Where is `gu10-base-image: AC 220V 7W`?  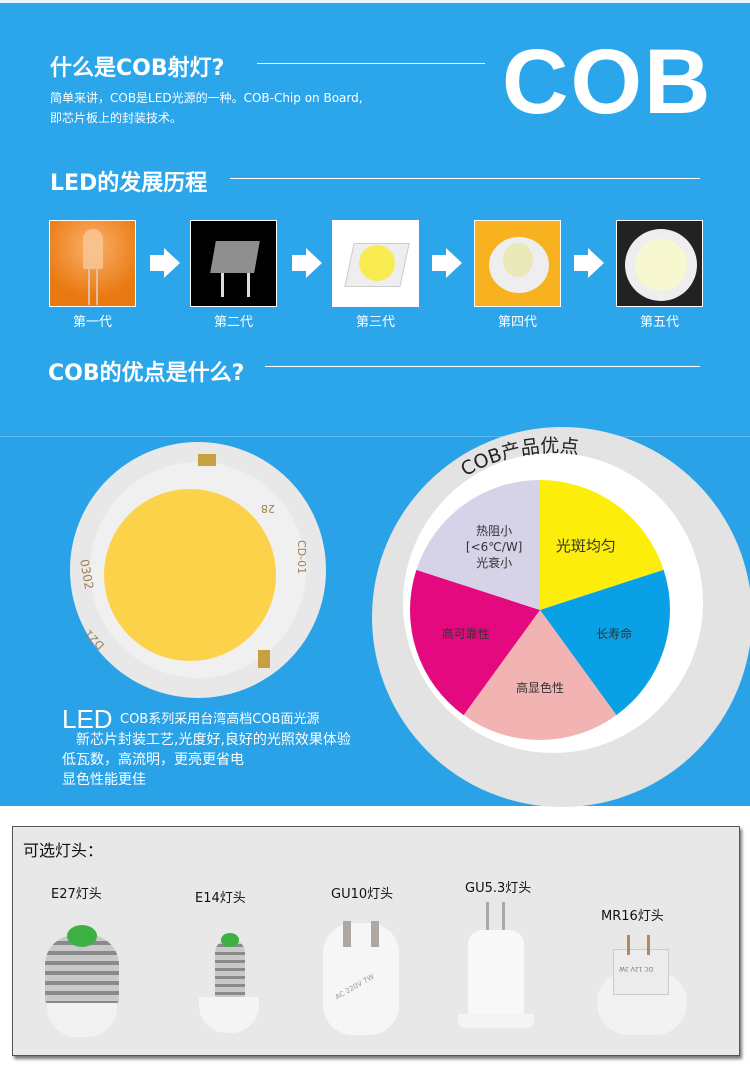
gu10-base-image: AC 220V 7W is located at coordinates (361, 978).